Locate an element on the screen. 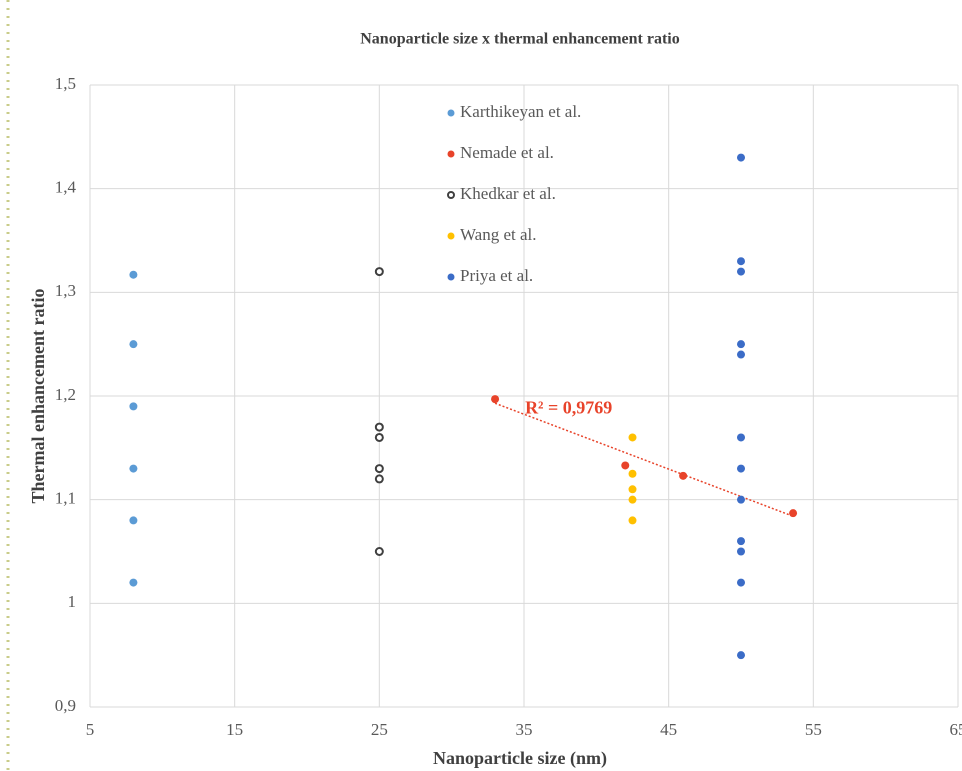 This screenshot has width=962, height=771. trendline-label: R² = 0,9769 is located at coordinates (568, 407).